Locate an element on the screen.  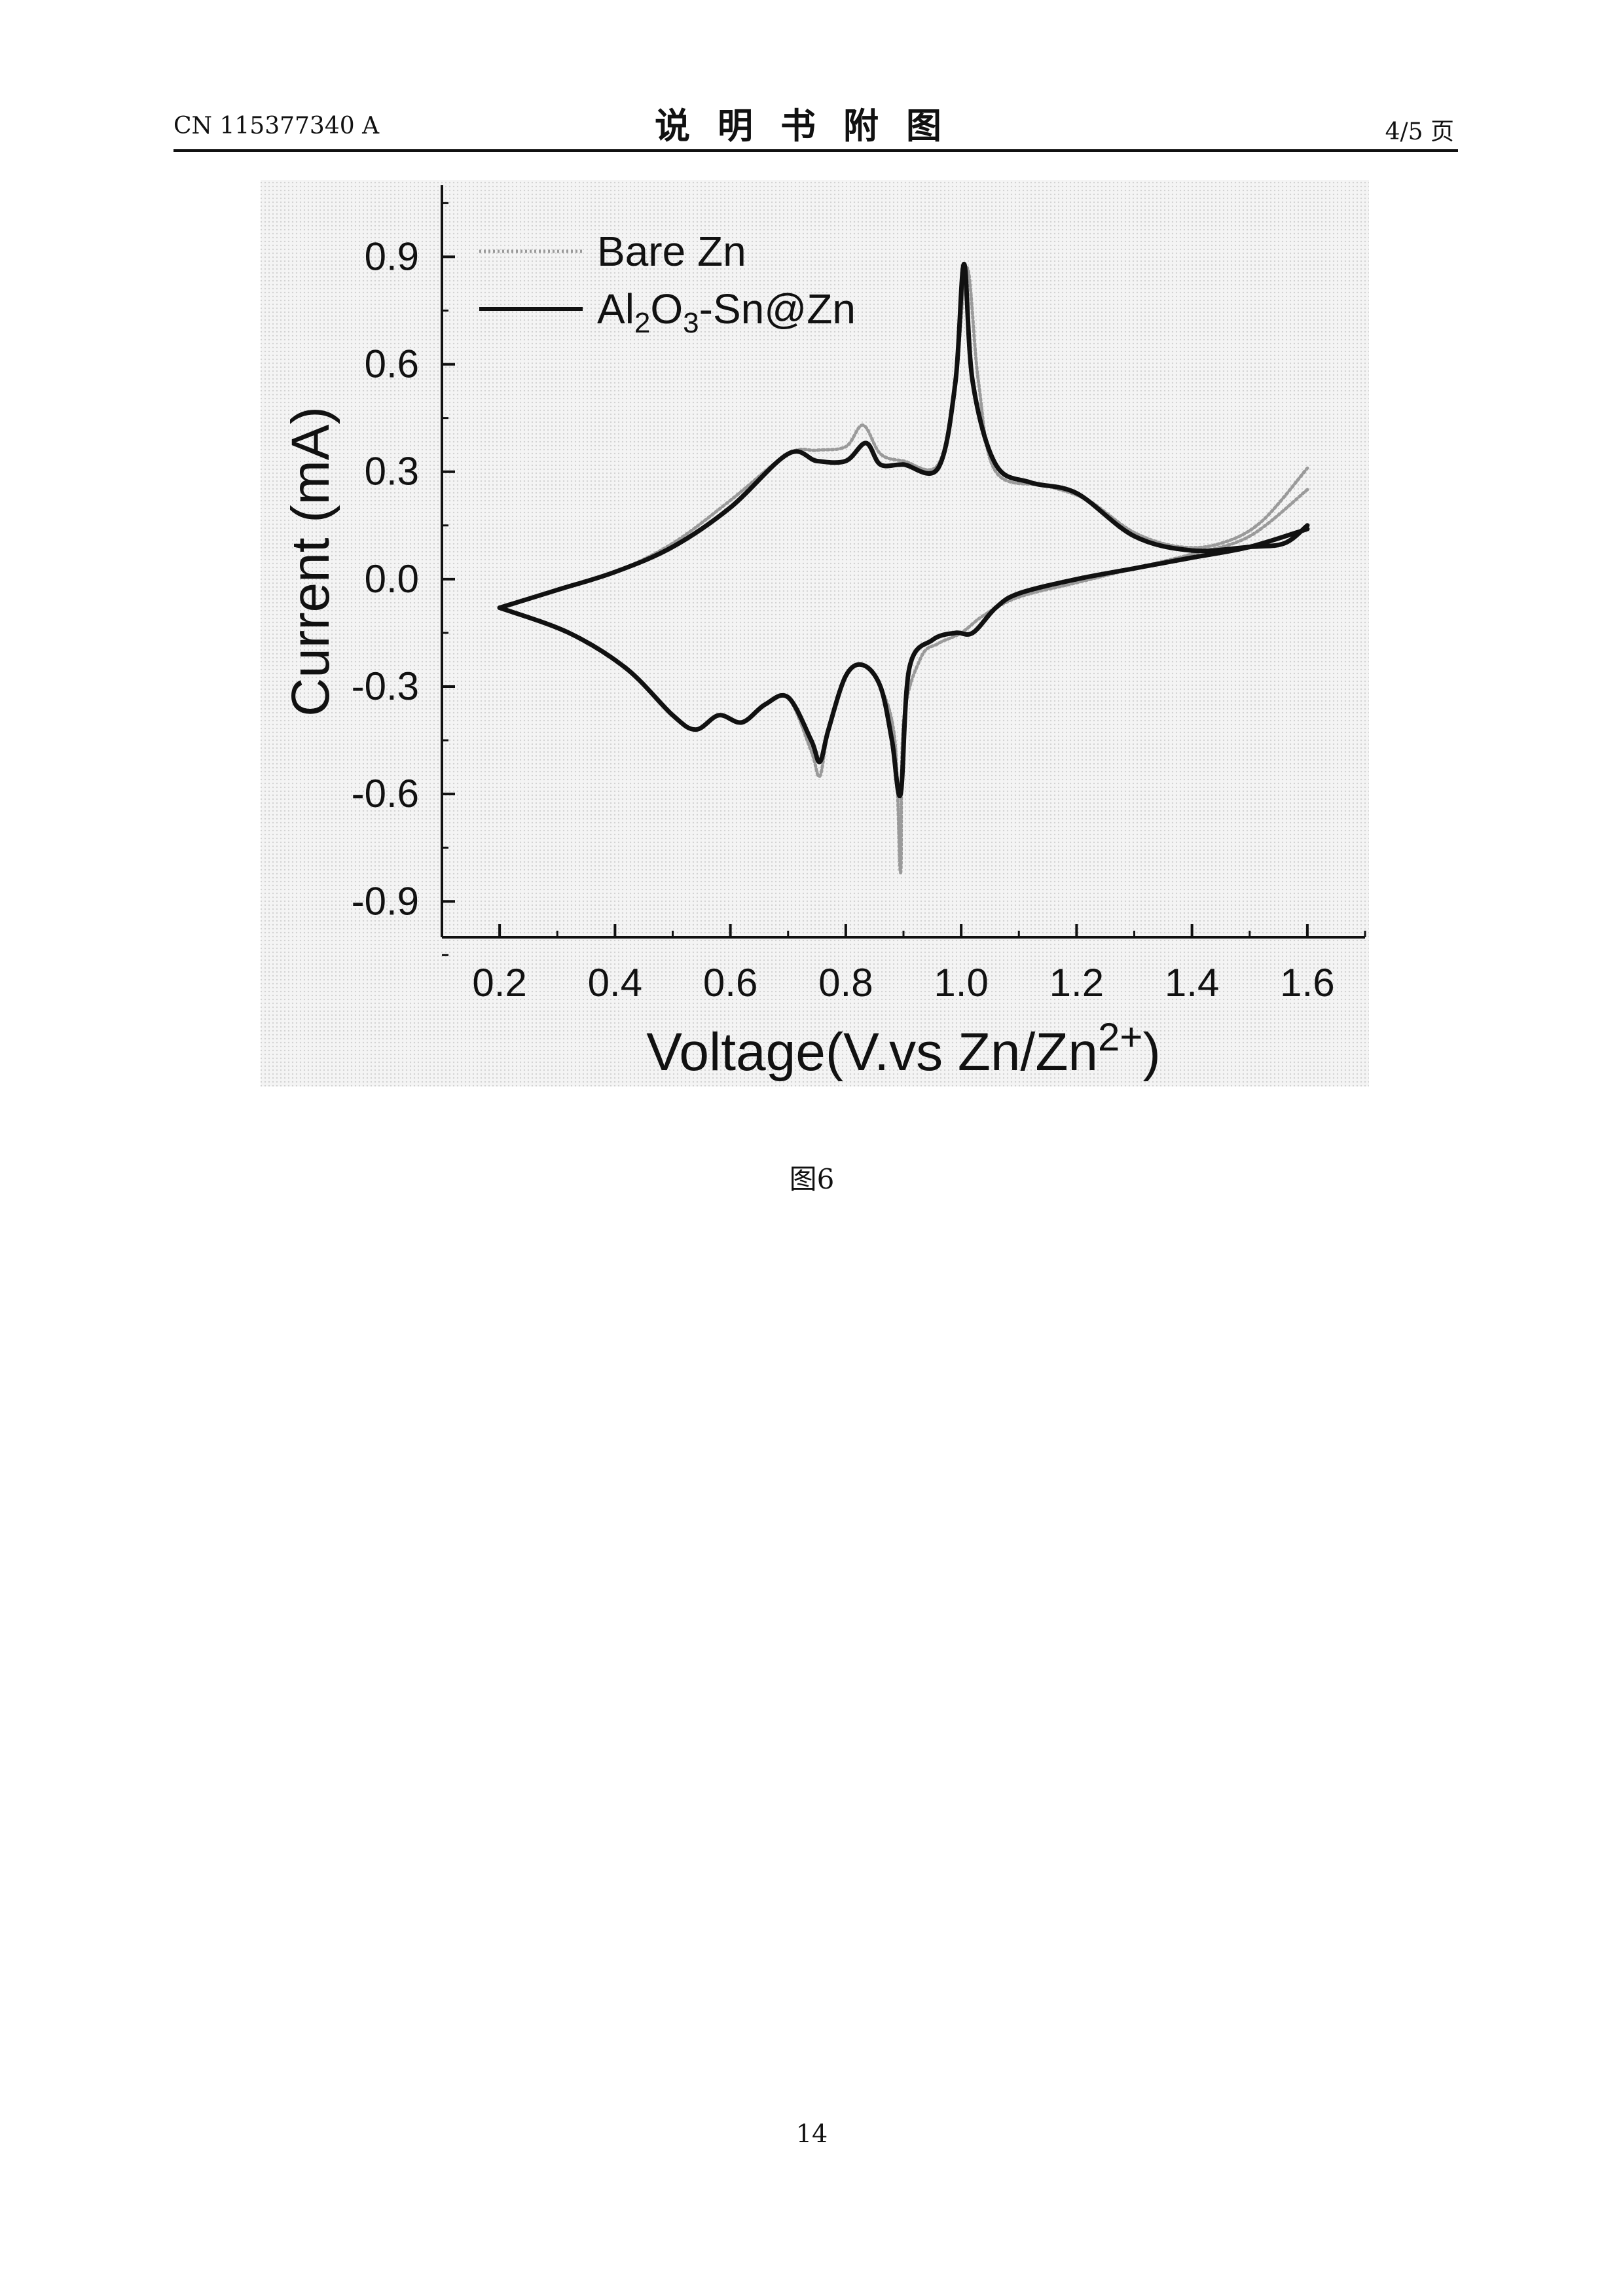
page-counter: 4/5 页 is located at coordinates (1419, 131).